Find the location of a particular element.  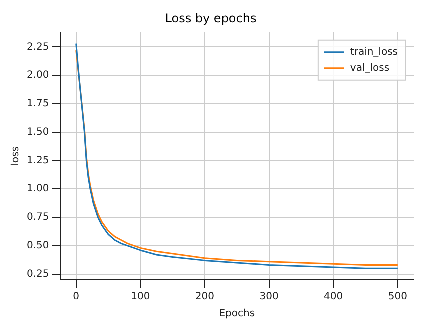

y-tick-label: 0.25 is located at coordinates (38, 274).